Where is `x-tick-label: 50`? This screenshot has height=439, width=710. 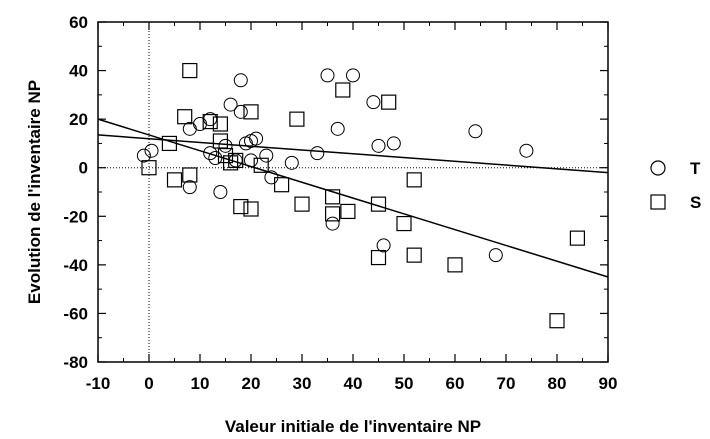 x-tick-label: 50 is located at coordinates (404, 383).